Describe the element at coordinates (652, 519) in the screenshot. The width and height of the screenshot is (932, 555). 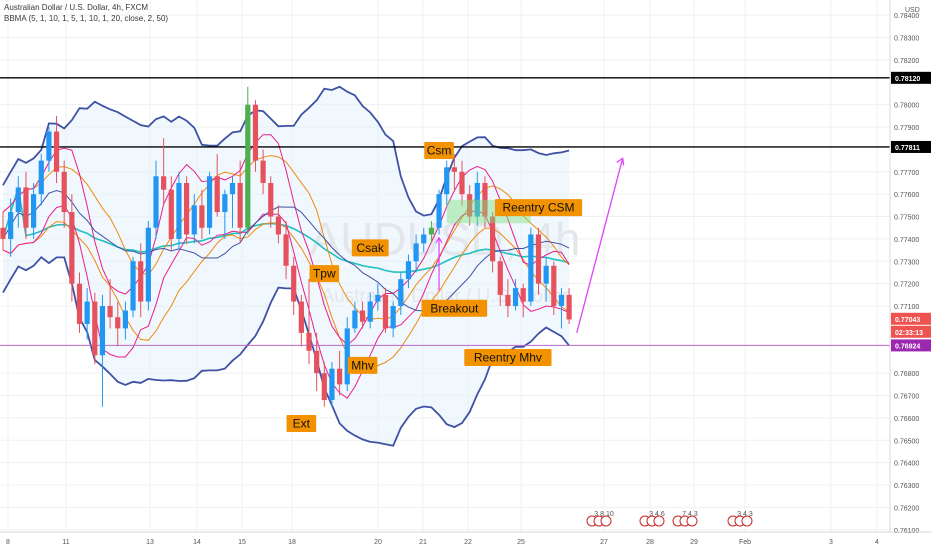
I see `event-flag-icon: 3 4 6` at that location.